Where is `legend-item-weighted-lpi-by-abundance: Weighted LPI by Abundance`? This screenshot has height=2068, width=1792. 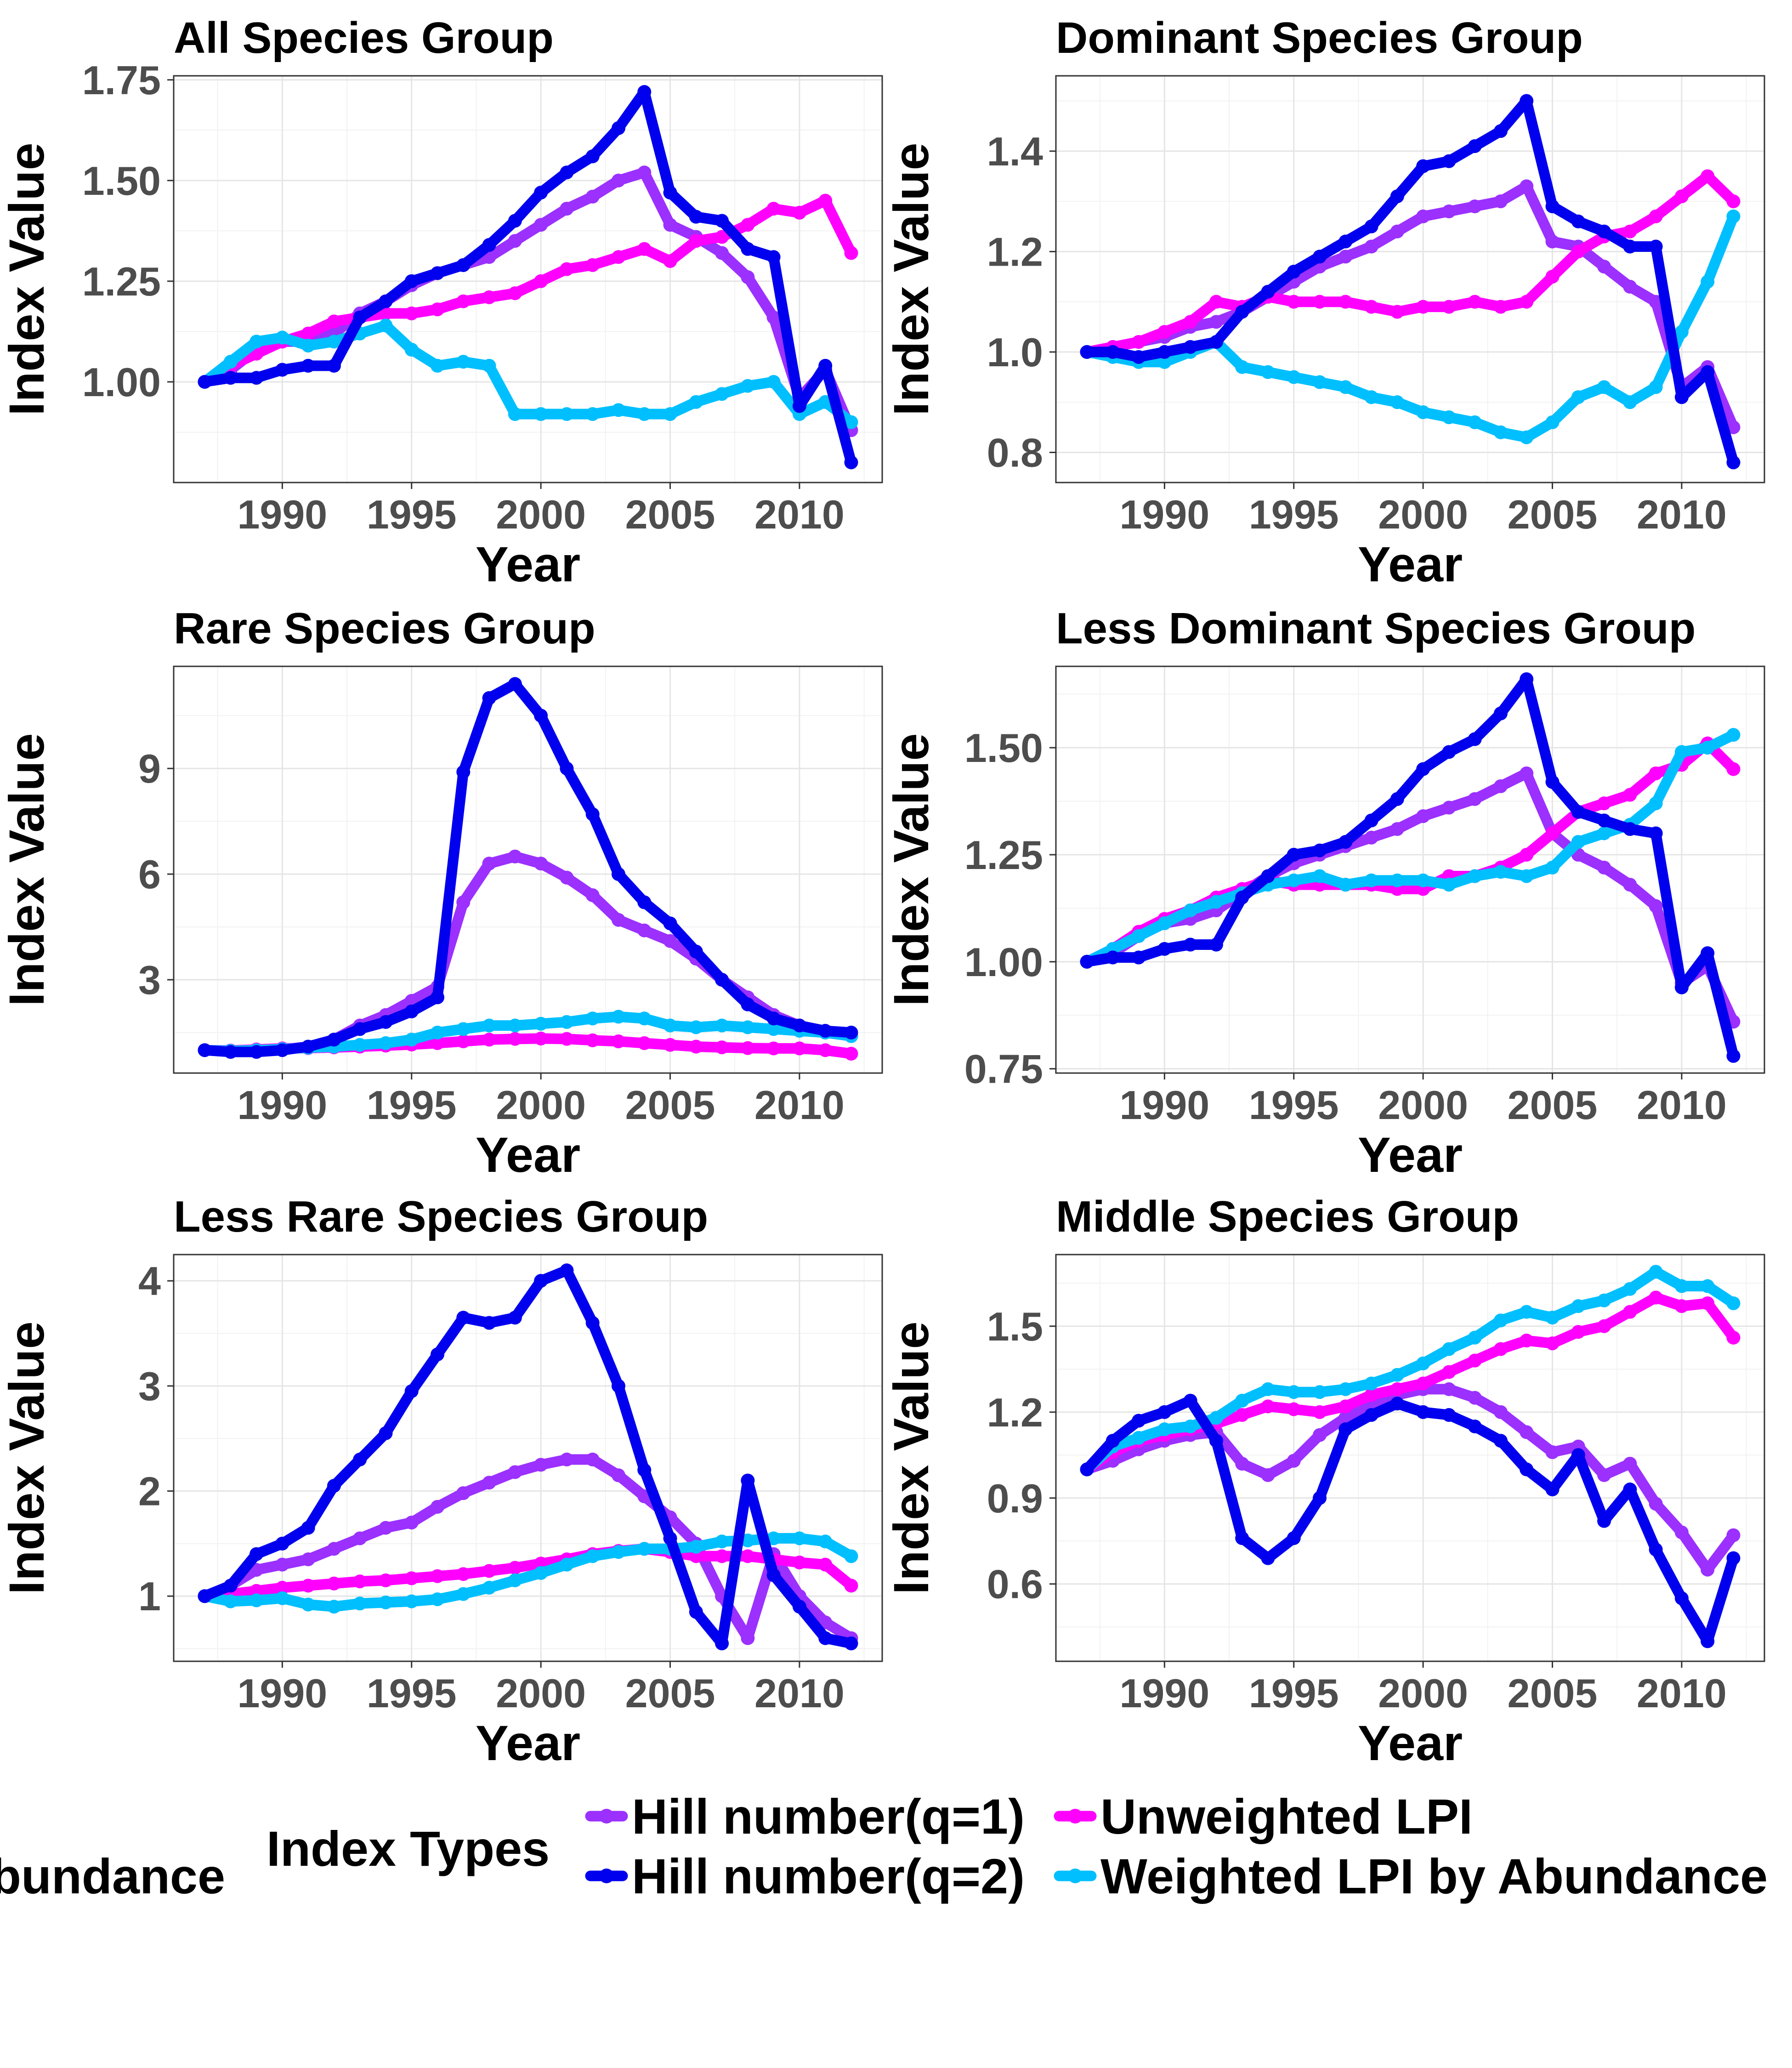
legend-item-weighted-lpi-by-abundance: Weighted LPI by Abundance is located at coordinates (1411, 1876).